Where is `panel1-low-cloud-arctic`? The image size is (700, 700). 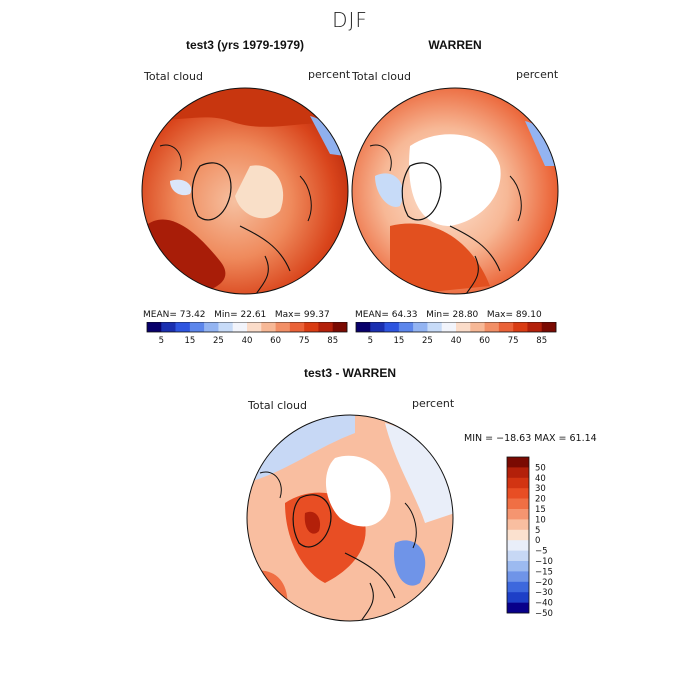
panel1-low-cloud-arctic is located at coordinates (259, 192).